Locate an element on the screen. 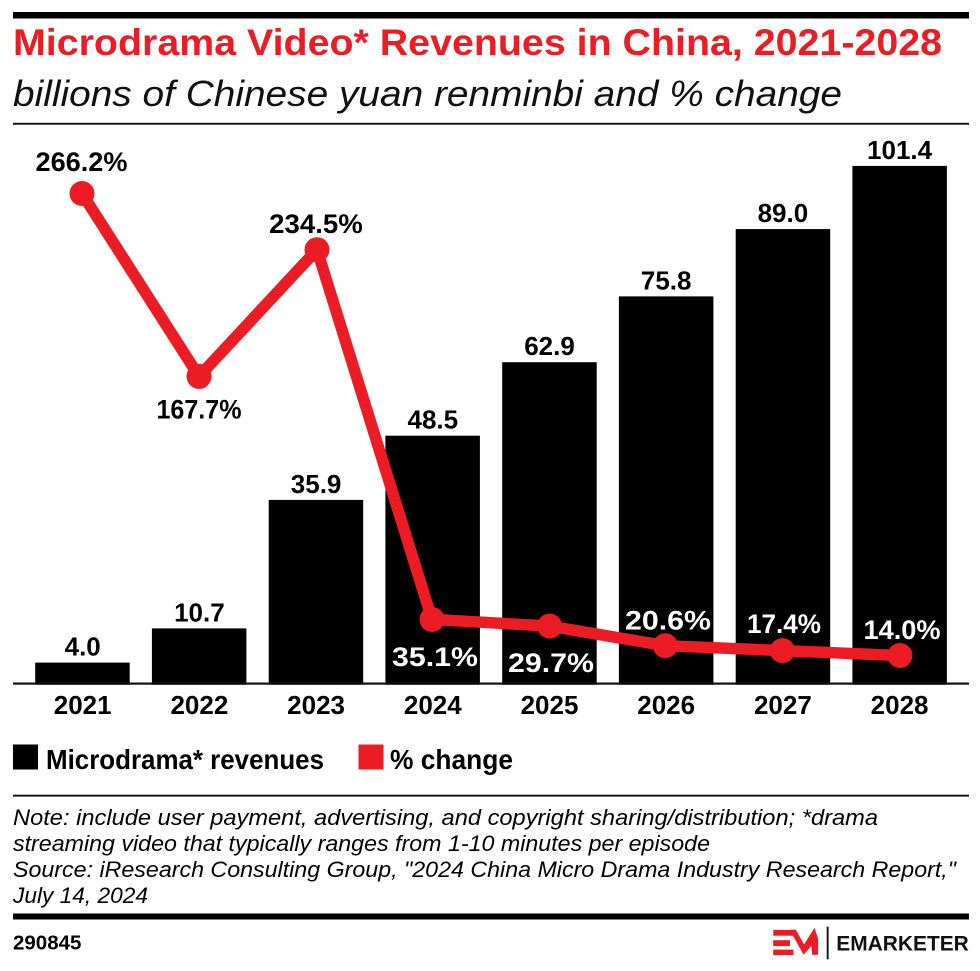  svg-text: 62.9 is located at coordinates (549, 346).